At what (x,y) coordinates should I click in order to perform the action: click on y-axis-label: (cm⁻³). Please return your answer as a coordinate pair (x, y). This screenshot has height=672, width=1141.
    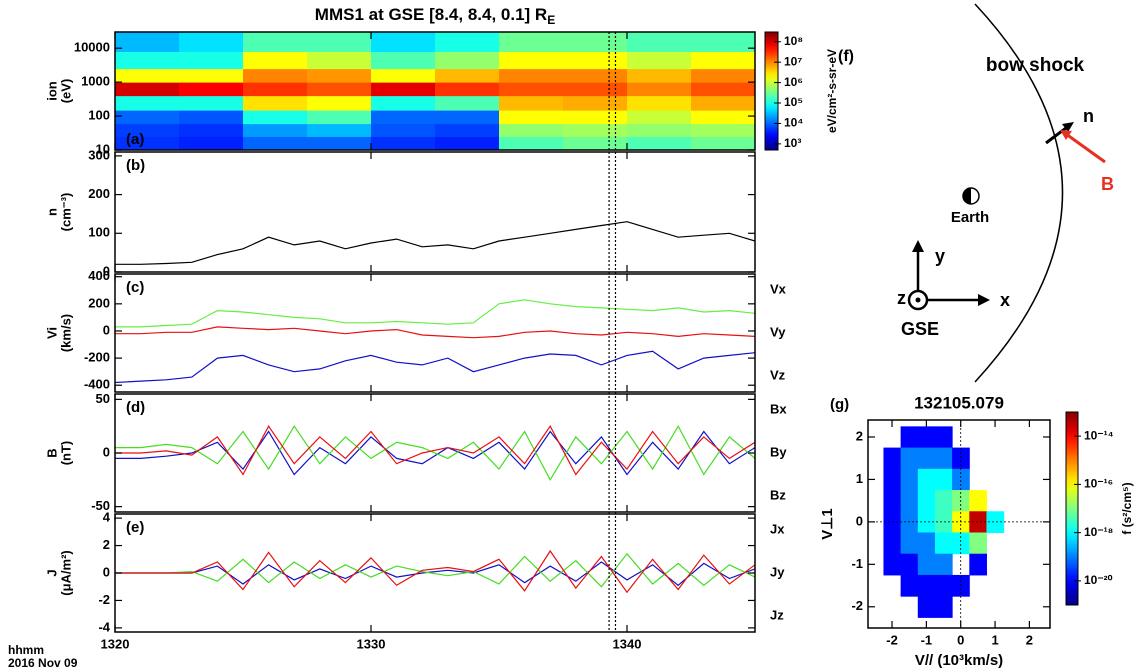
    Looking at the image, I should click on (65, 212).